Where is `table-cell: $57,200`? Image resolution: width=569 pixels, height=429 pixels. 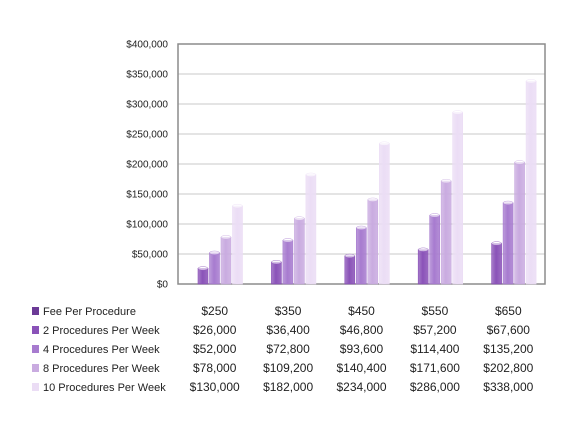
table-cell: $57,200 is located at coordinates (435, 330).